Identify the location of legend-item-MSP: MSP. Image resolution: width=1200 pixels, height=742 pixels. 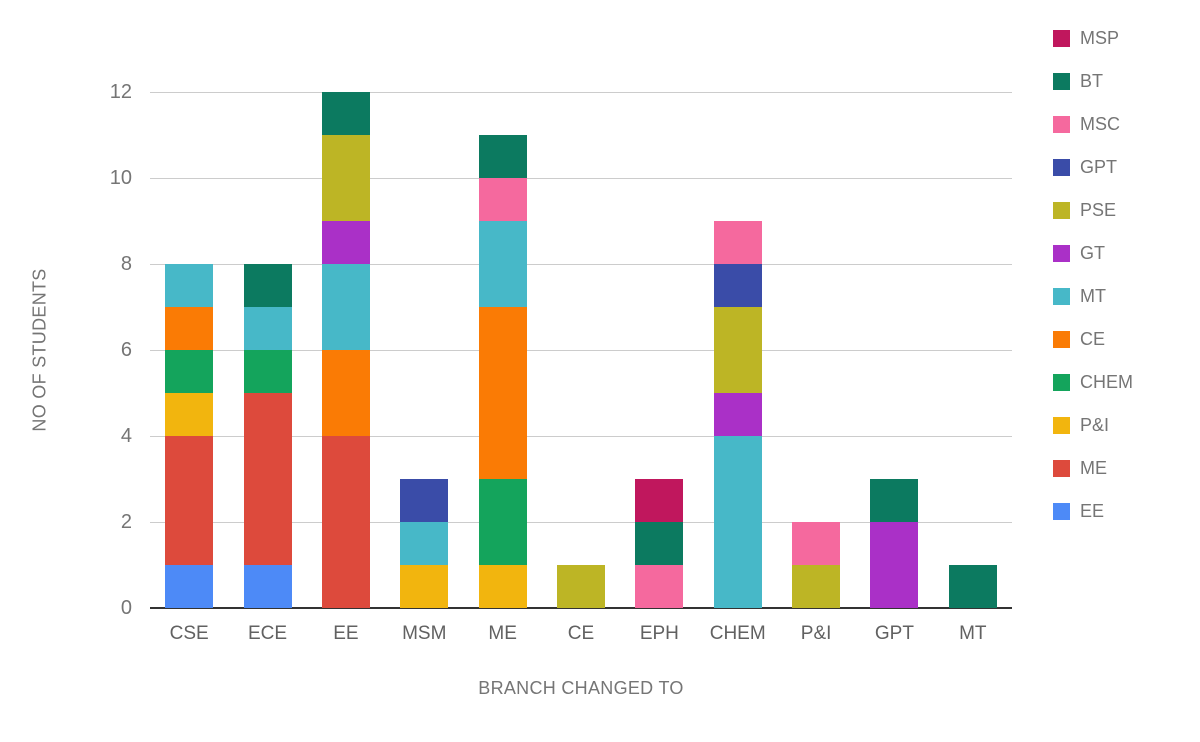
(1093, 38).